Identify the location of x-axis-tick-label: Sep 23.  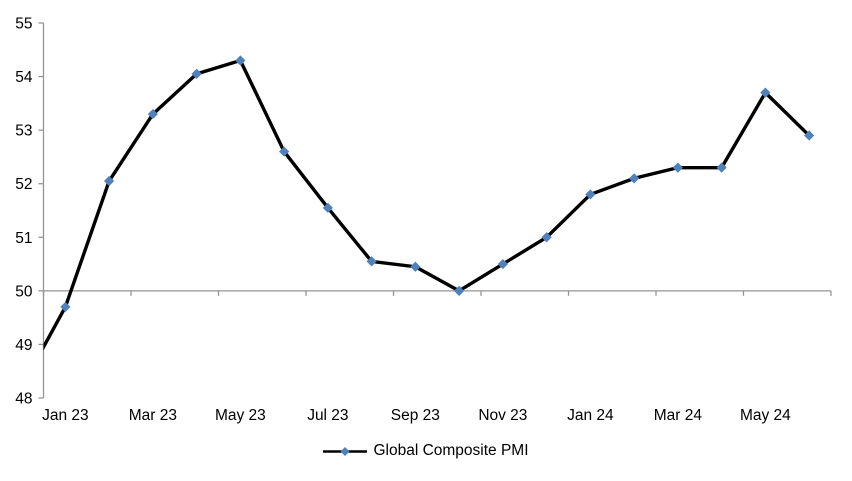
(415, 415).